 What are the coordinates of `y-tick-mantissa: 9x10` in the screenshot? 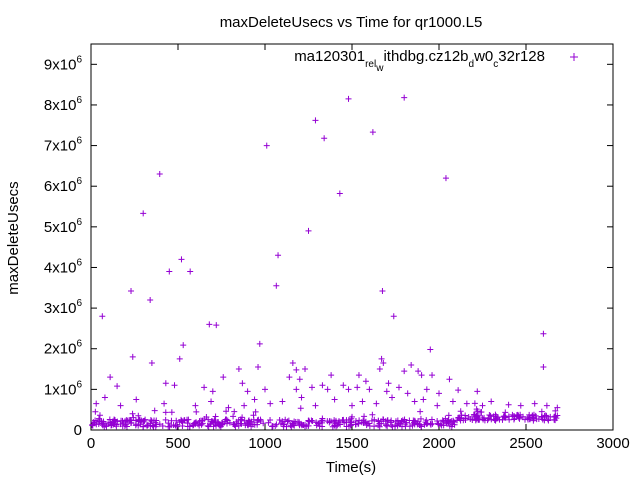 It's located at (60, 64).